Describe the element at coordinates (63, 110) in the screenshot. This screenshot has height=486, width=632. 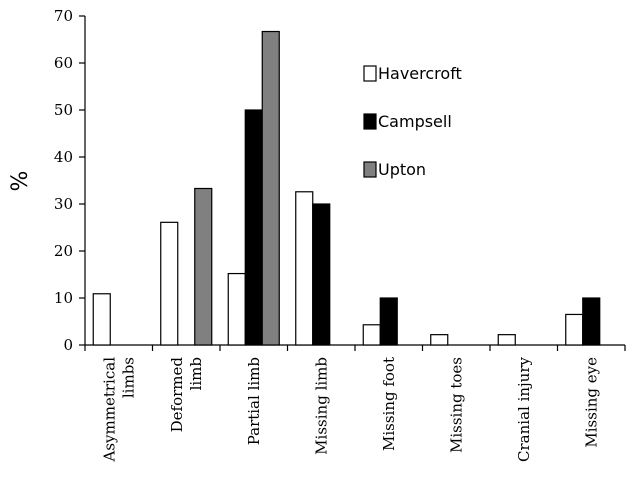
I see `y-tick-label: 50` at that location.